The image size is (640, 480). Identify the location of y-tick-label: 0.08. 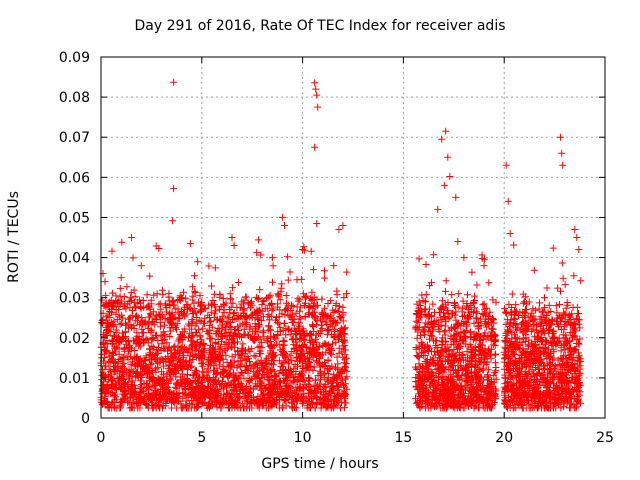
(74, 98).